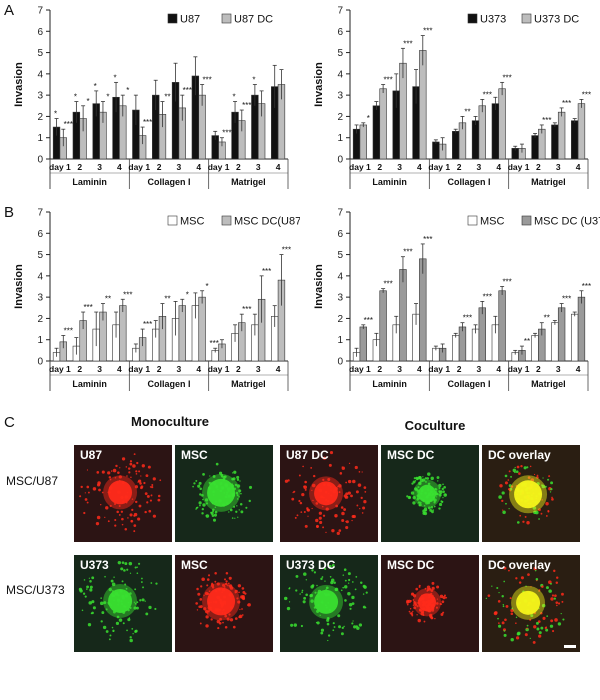 This screenshot has width=600, height=700. I want to click on significance-mark: **, so click(527, 341).